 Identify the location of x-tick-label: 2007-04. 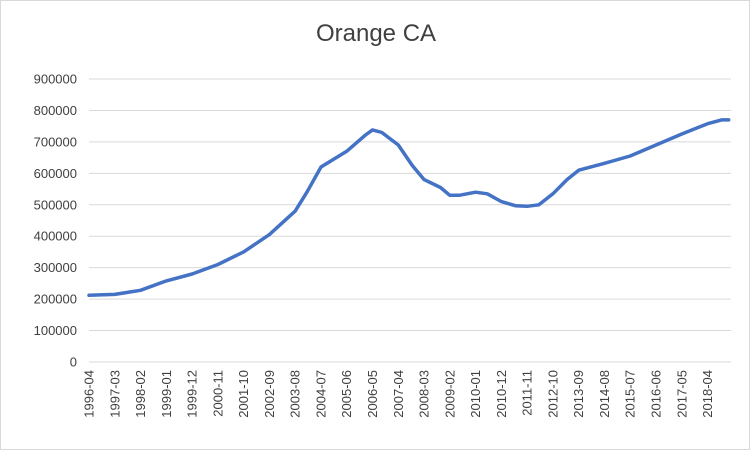
(398, 394).